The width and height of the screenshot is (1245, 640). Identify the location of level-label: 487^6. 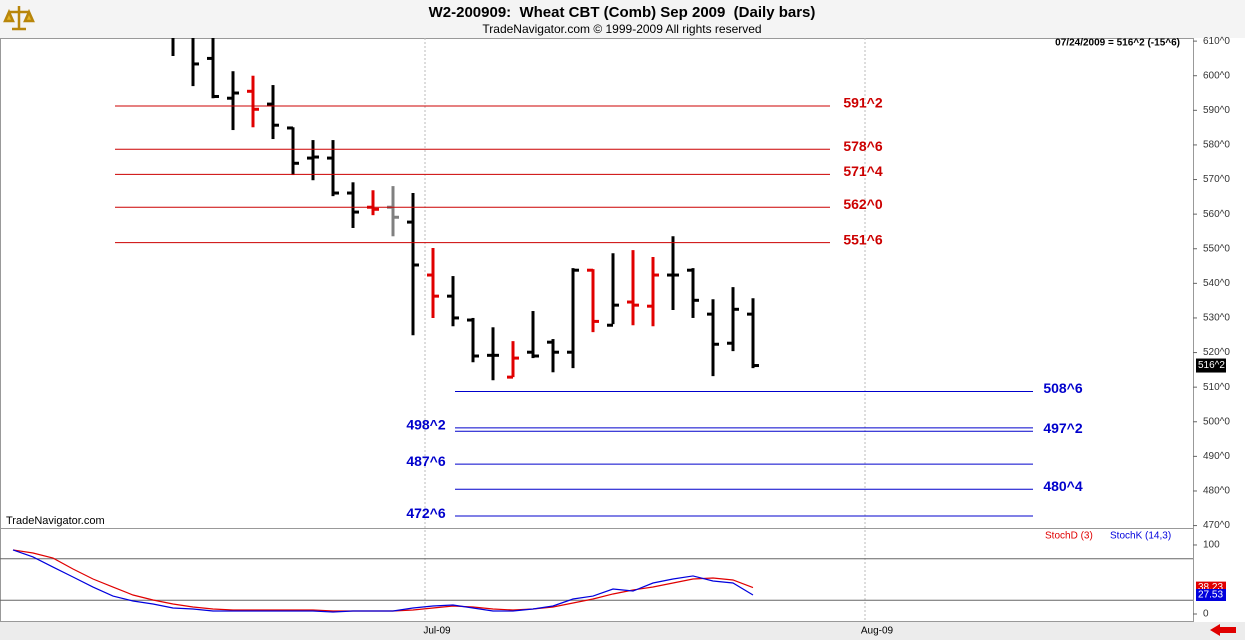
(426, 461).